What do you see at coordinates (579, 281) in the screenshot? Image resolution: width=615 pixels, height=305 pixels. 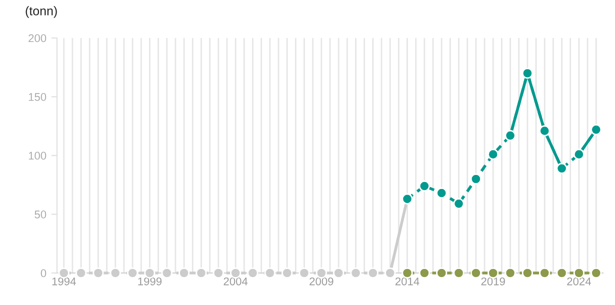 I see `x-tick-label: 2024` at bounding box center [579, 281].